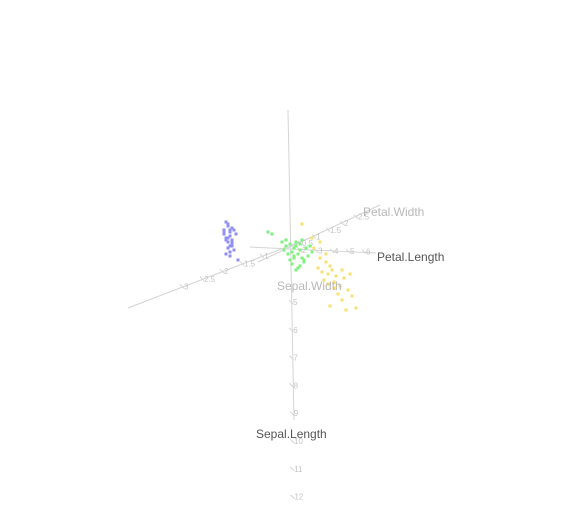 This screenshot has width=585, height=510. I want to click on sepal-width-axis-line, so click(219, 273).